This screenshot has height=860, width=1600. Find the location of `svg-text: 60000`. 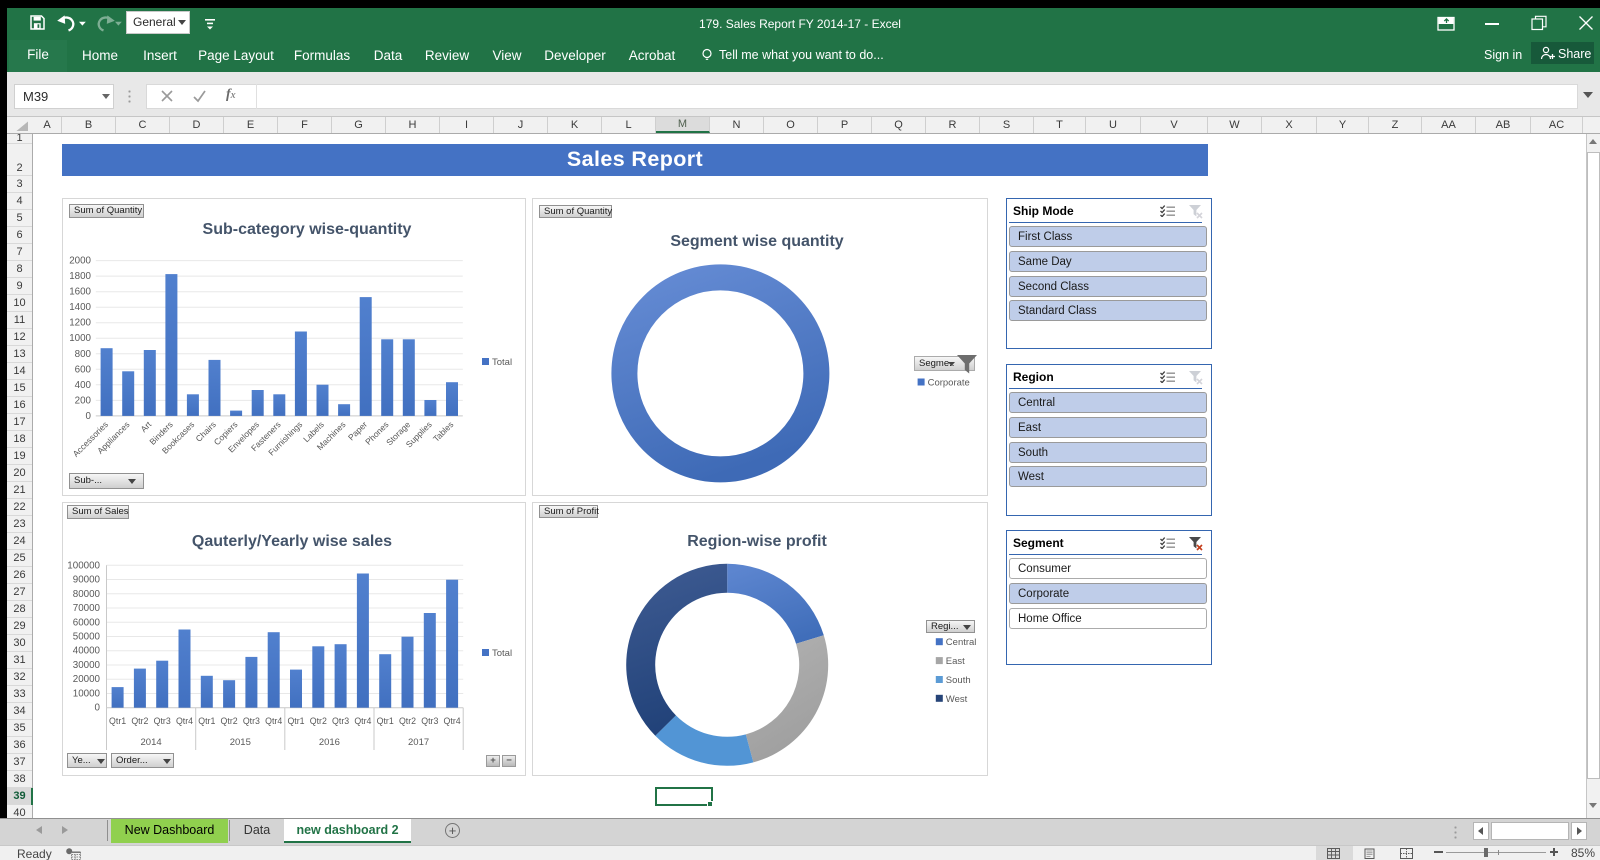

svg-text: 60000 is located at coordinates (87, 622).